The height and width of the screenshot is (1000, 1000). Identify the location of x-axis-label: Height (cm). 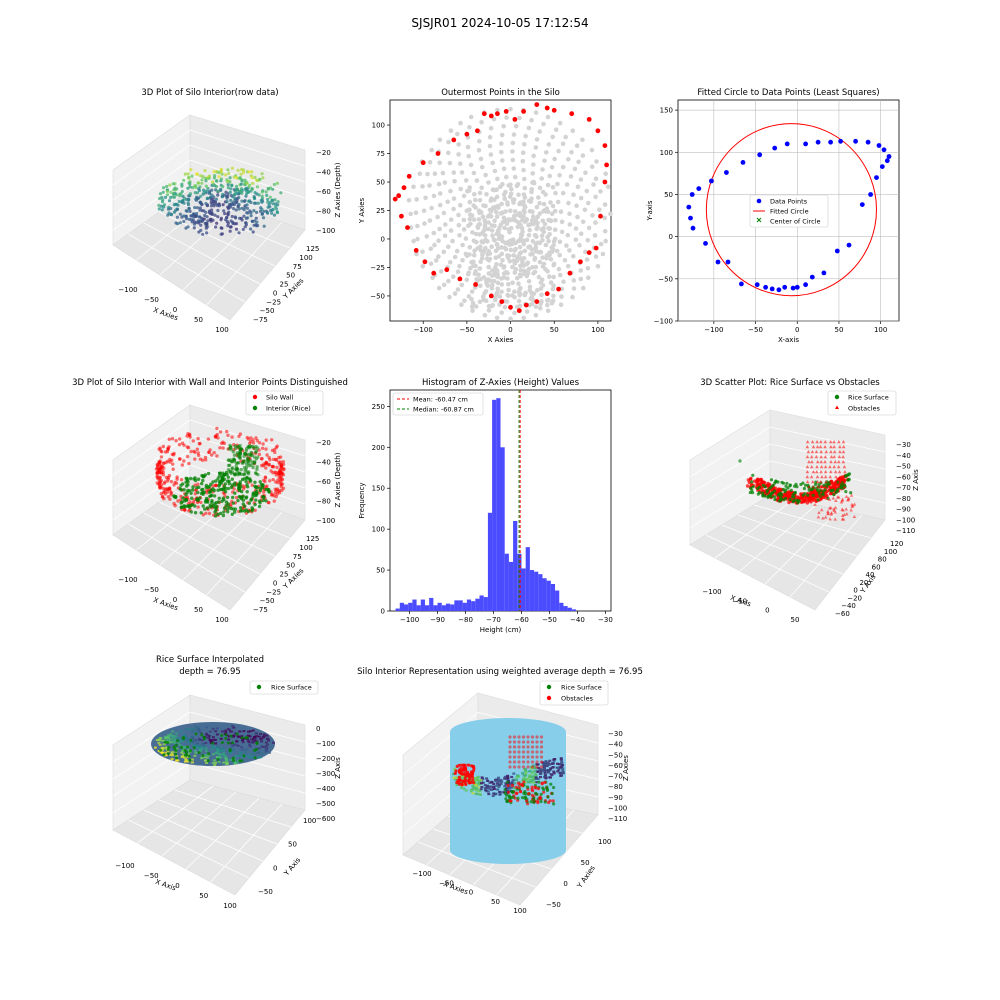
(501, 630).